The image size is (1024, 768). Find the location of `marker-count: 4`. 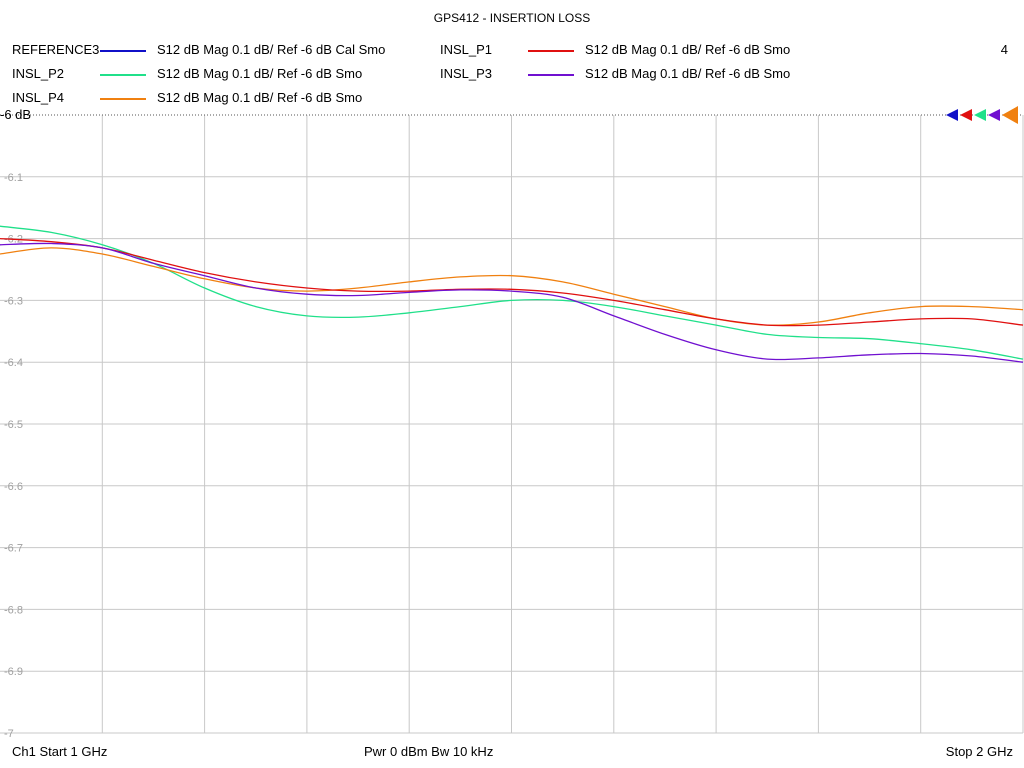

marker-count: 4 is located at coordinates (1004, 49).